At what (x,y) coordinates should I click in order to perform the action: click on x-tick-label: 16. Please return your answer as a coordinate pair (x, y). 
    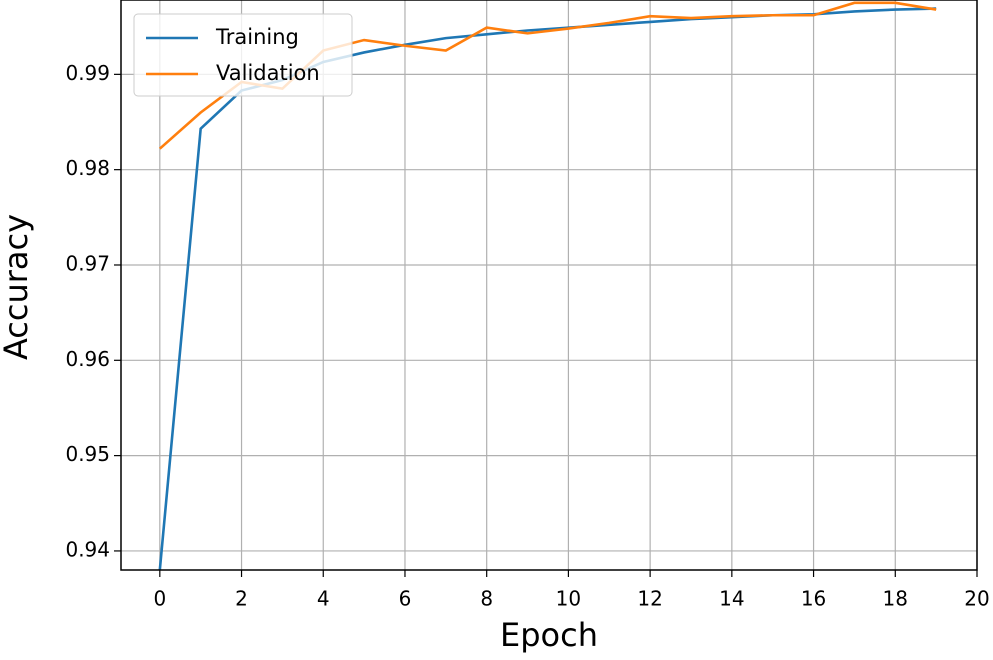
    Looking at the image, I should click on (813, 599).